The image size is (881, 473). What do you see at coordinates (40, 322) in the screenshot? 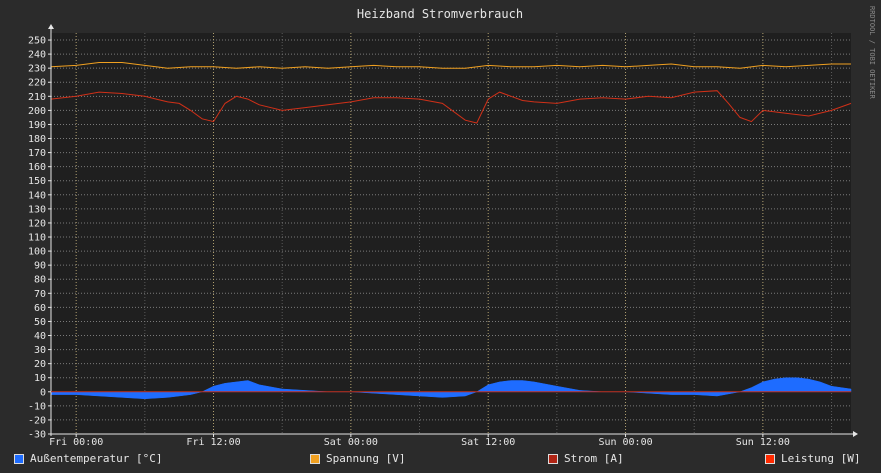
I see `y-tick-label: 50` at bounding box center [40, 322].